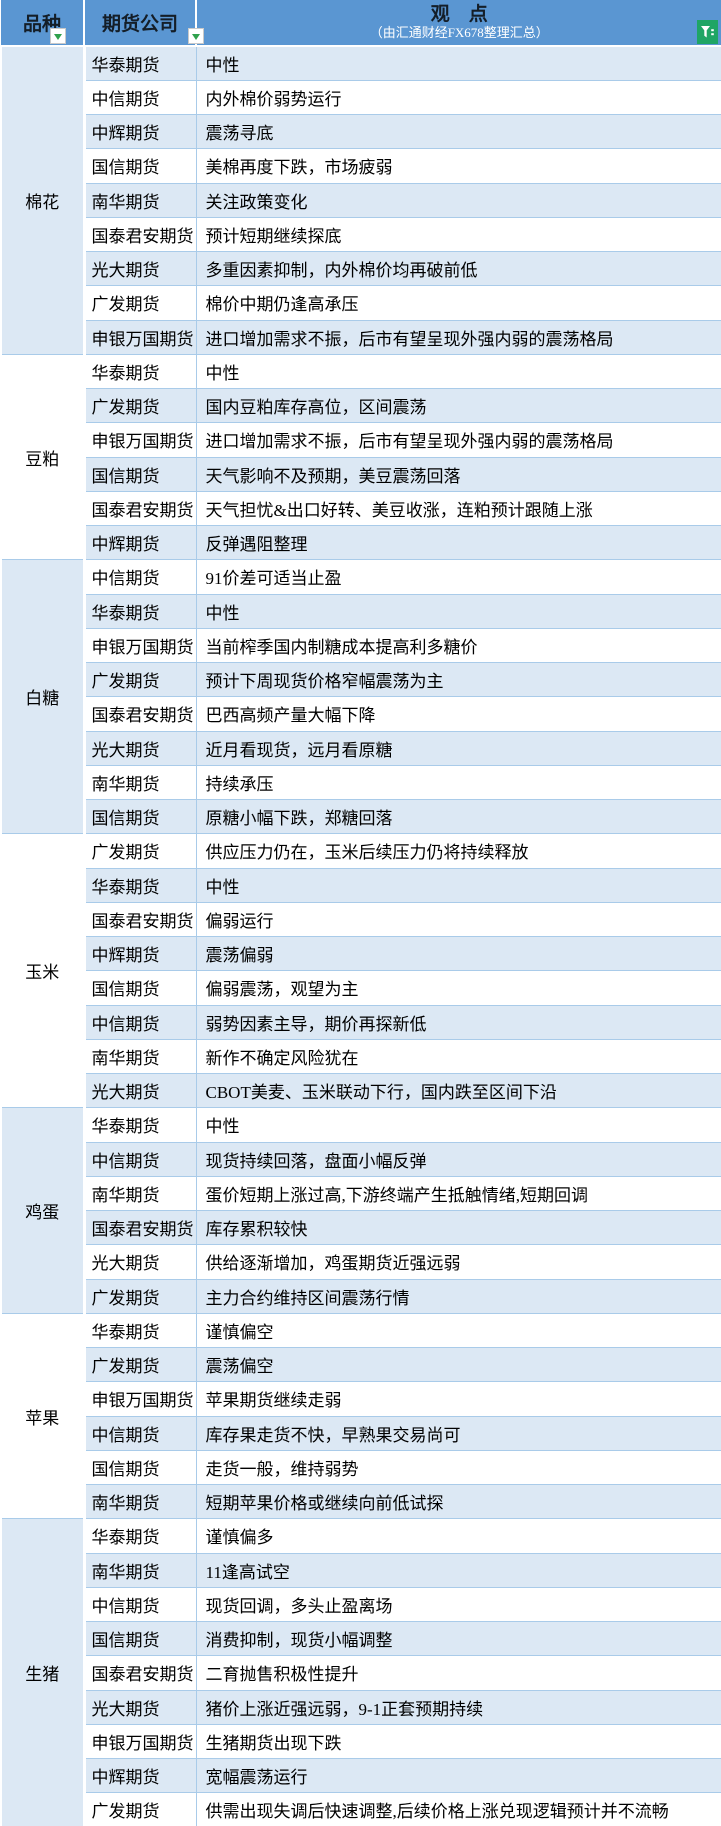 The height and width of the screenshot is (1826, 721). What do you see at coordinates (458, 474) in the screenshot?
I see `opinion-cell: 天气影响不及预期，美豆震荡回落` at bounding box center [458, 474].